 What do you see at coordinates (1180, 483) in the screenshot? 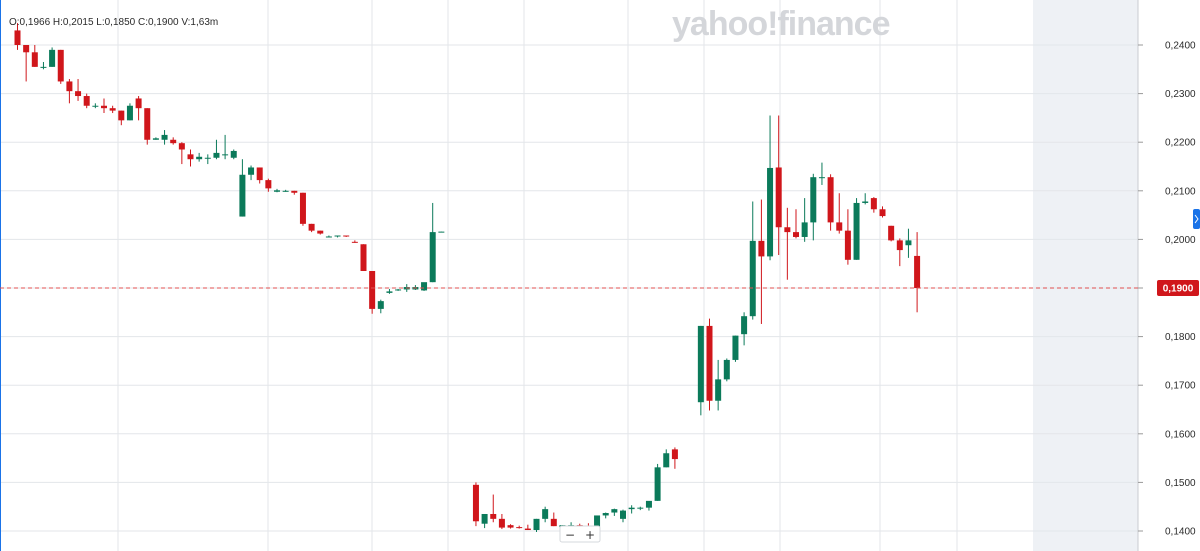
I see `y-tick-label: 0,1500` at bounding box center [1180, 483].